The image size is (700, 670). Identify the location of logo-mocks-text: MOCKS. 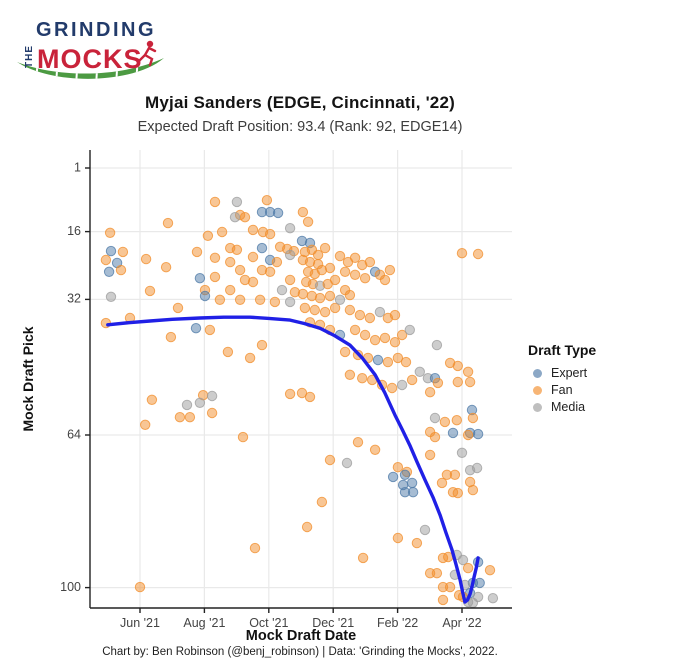
(90, 59).